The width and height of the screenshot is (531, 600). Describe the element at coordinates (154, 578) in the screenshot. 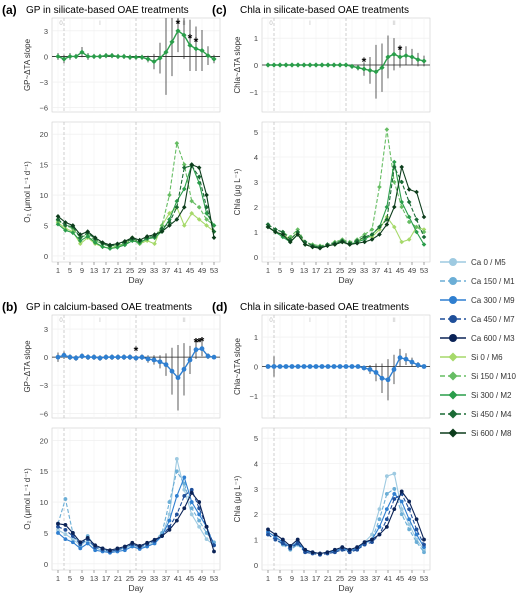

I see `x-tick-label: 33` at that location.